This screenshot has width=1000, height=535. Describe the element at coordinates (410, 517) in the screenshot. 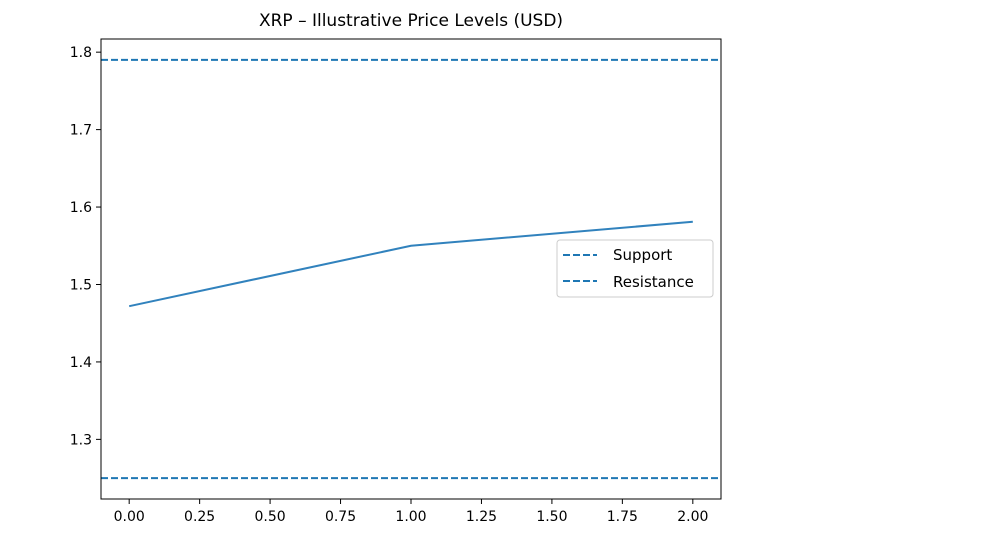

I see `x-tick-label: 1.00` at that location.